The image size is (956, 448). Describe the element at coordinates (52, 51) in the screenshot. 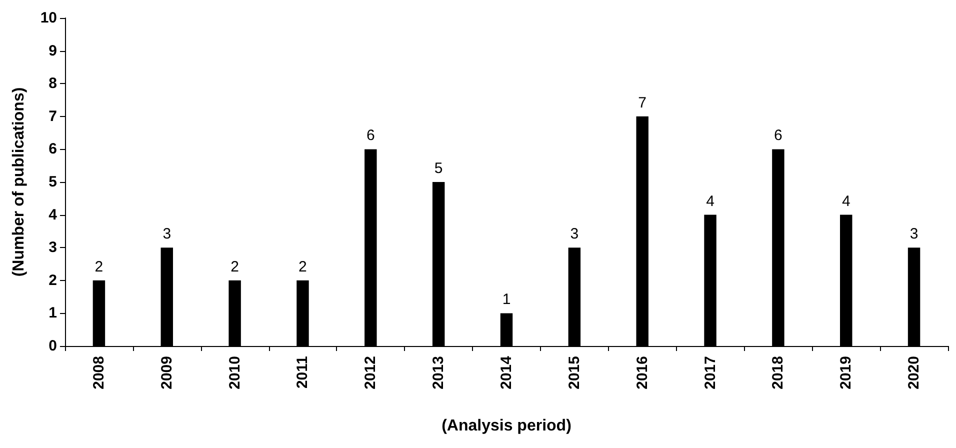

I see `y-tick-label: 9` at that location.